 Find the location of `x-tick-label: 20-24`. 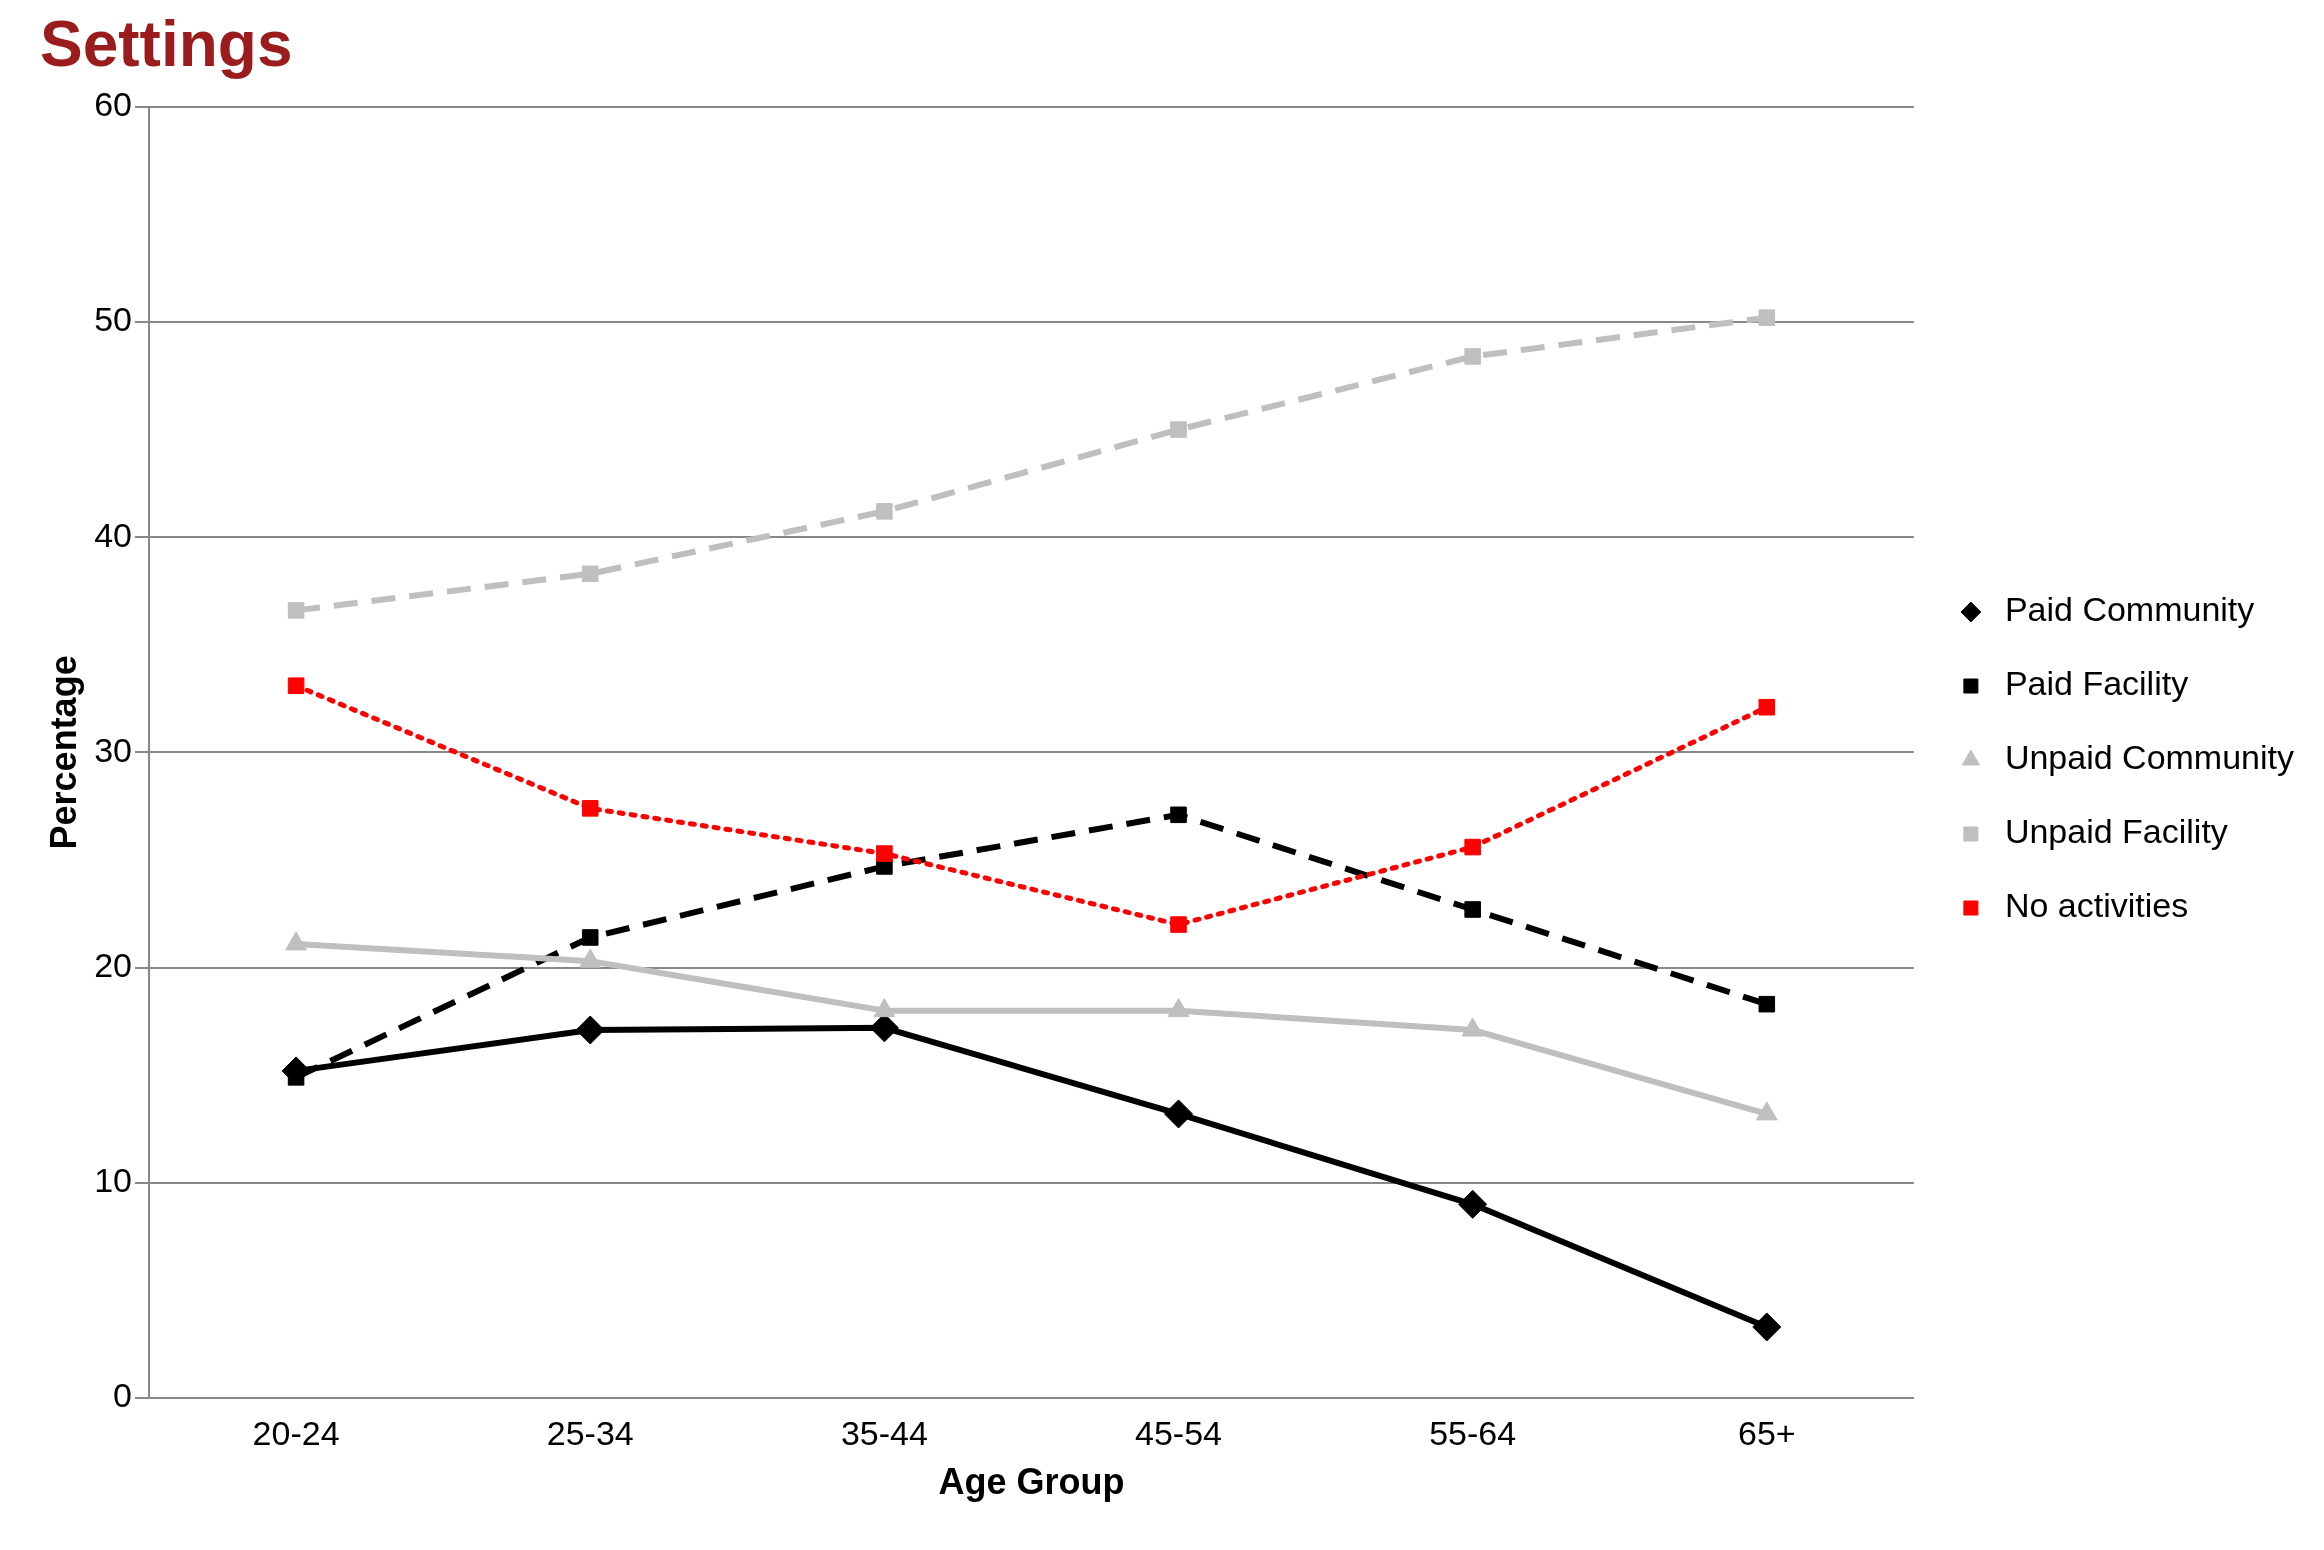

x-tick-label: 20-24 is located at coordinates (296, 1432).